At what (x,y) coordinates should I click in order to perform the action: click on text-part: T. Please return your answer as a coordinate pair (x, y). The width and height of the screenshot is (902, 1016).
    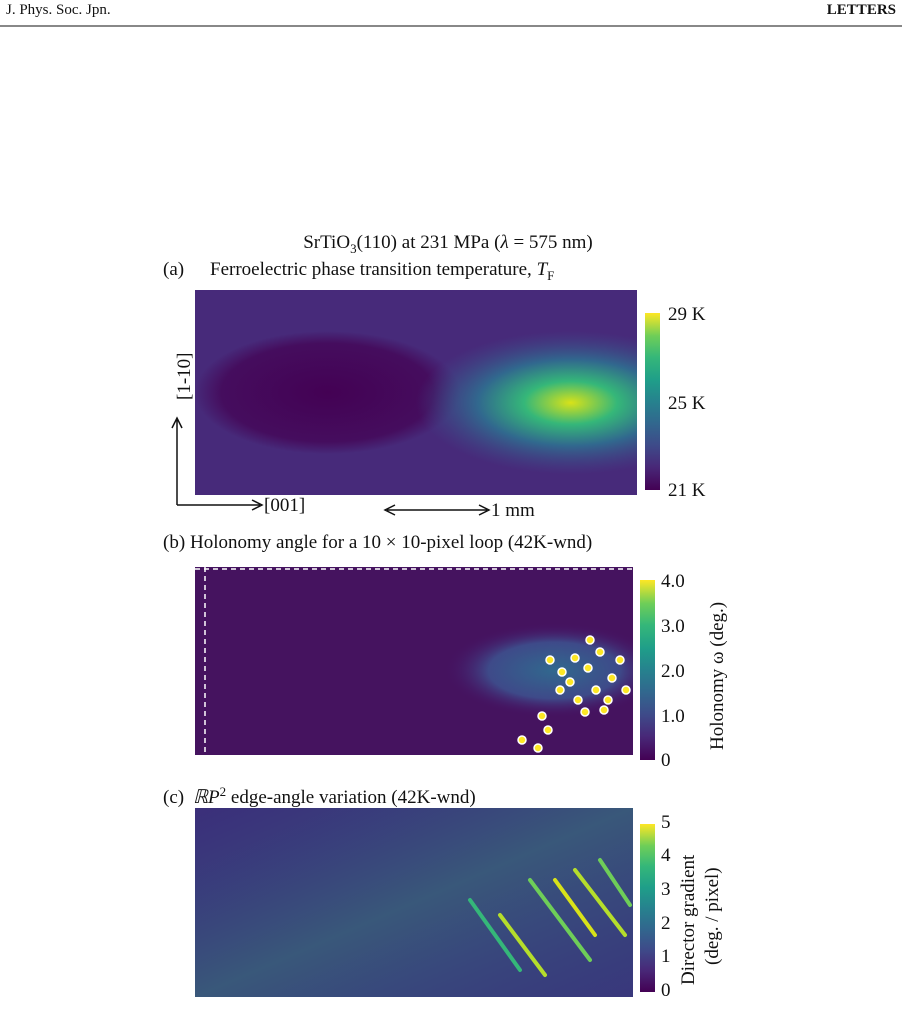
    Looking at the image, I should click on (543, 269).